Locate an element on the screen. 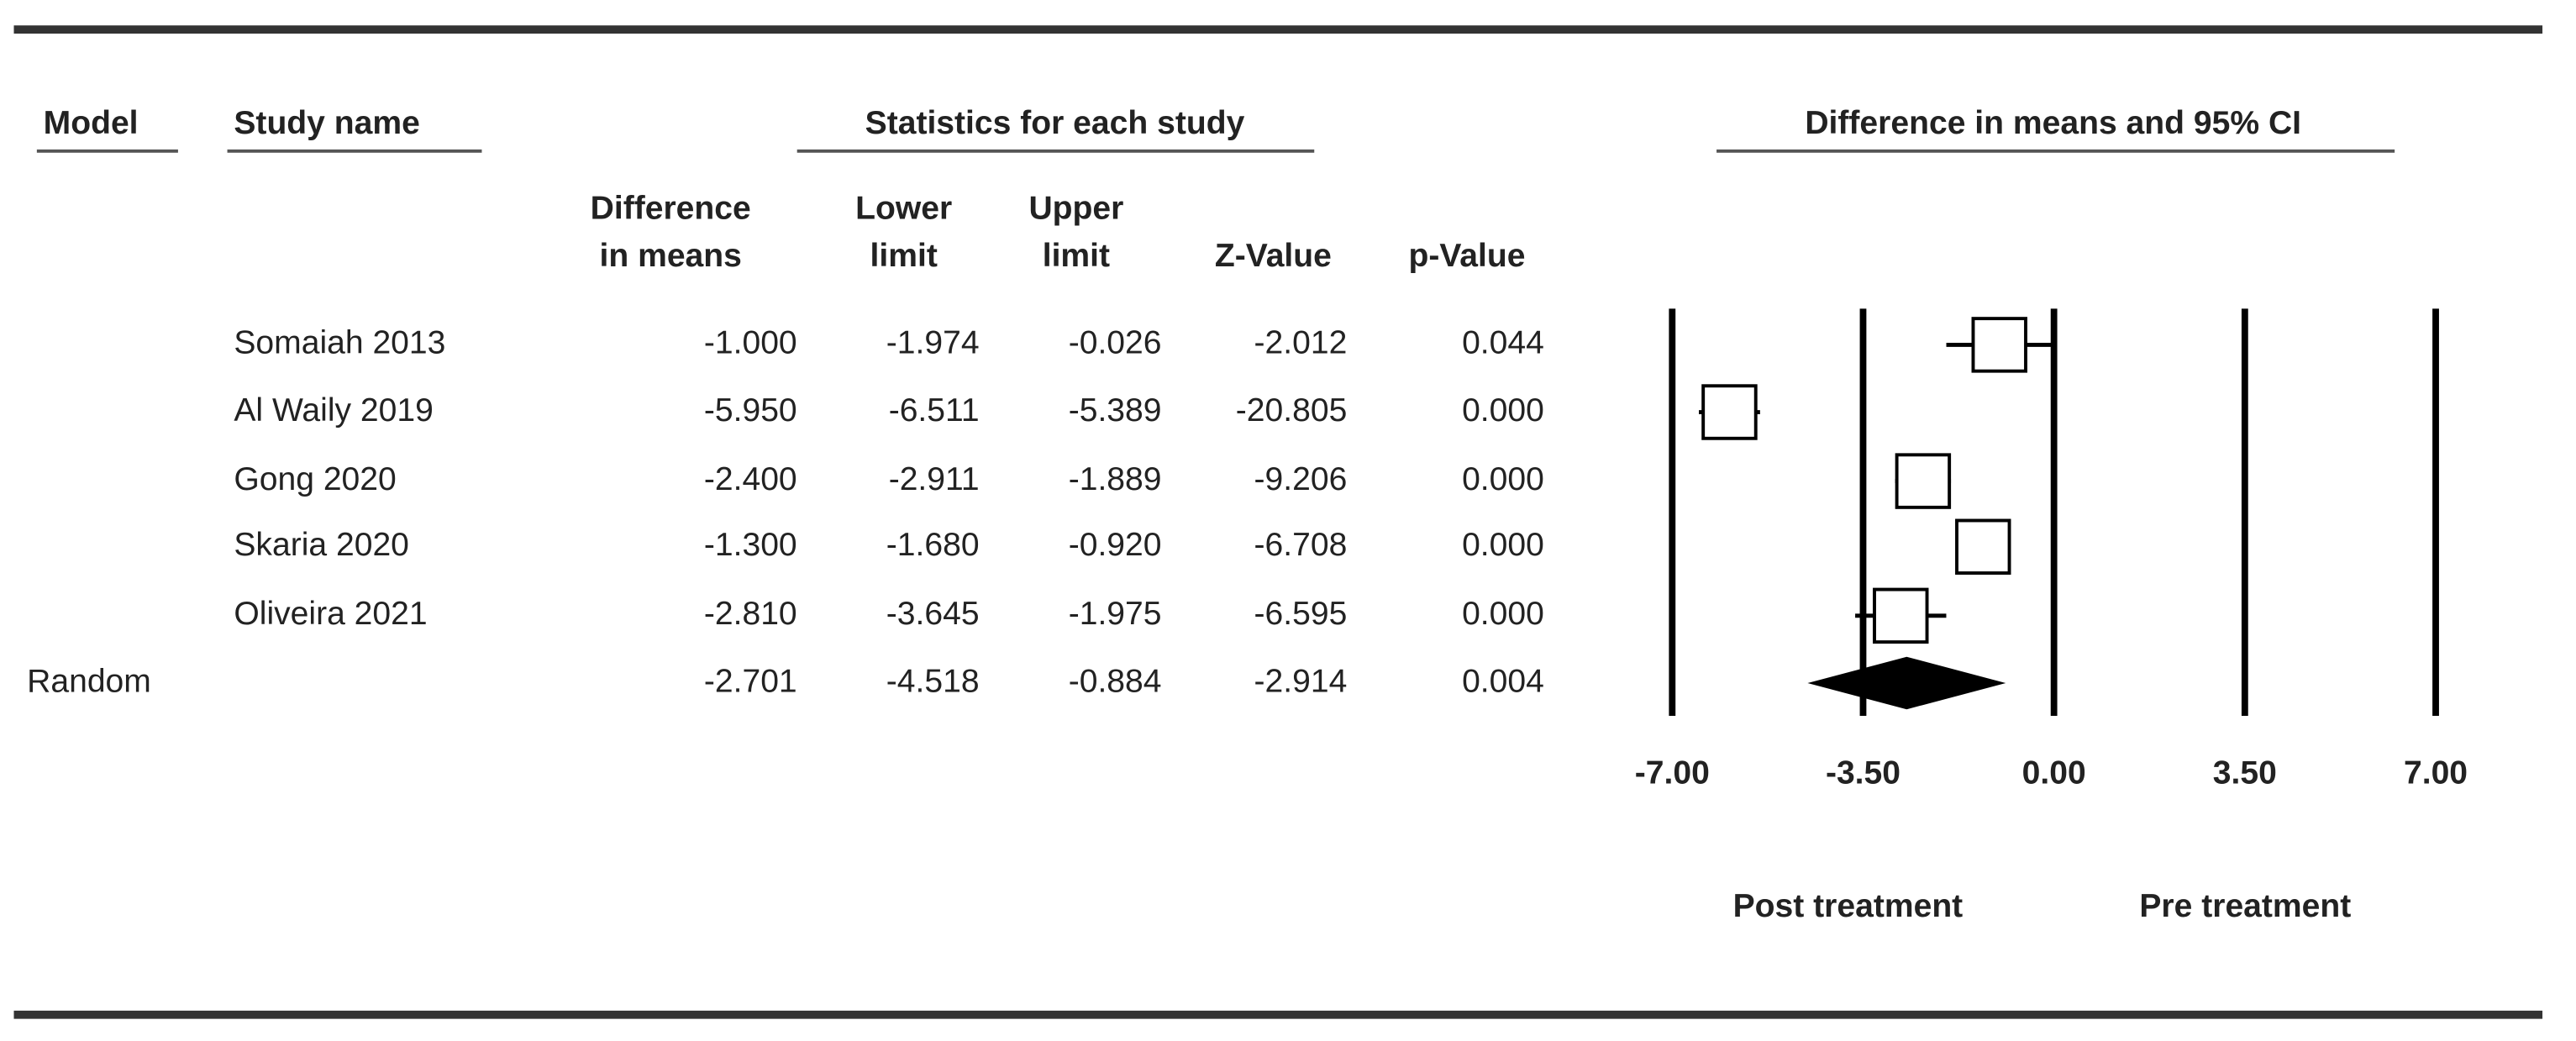  column-header: in means is located at coordinates (670, 256).